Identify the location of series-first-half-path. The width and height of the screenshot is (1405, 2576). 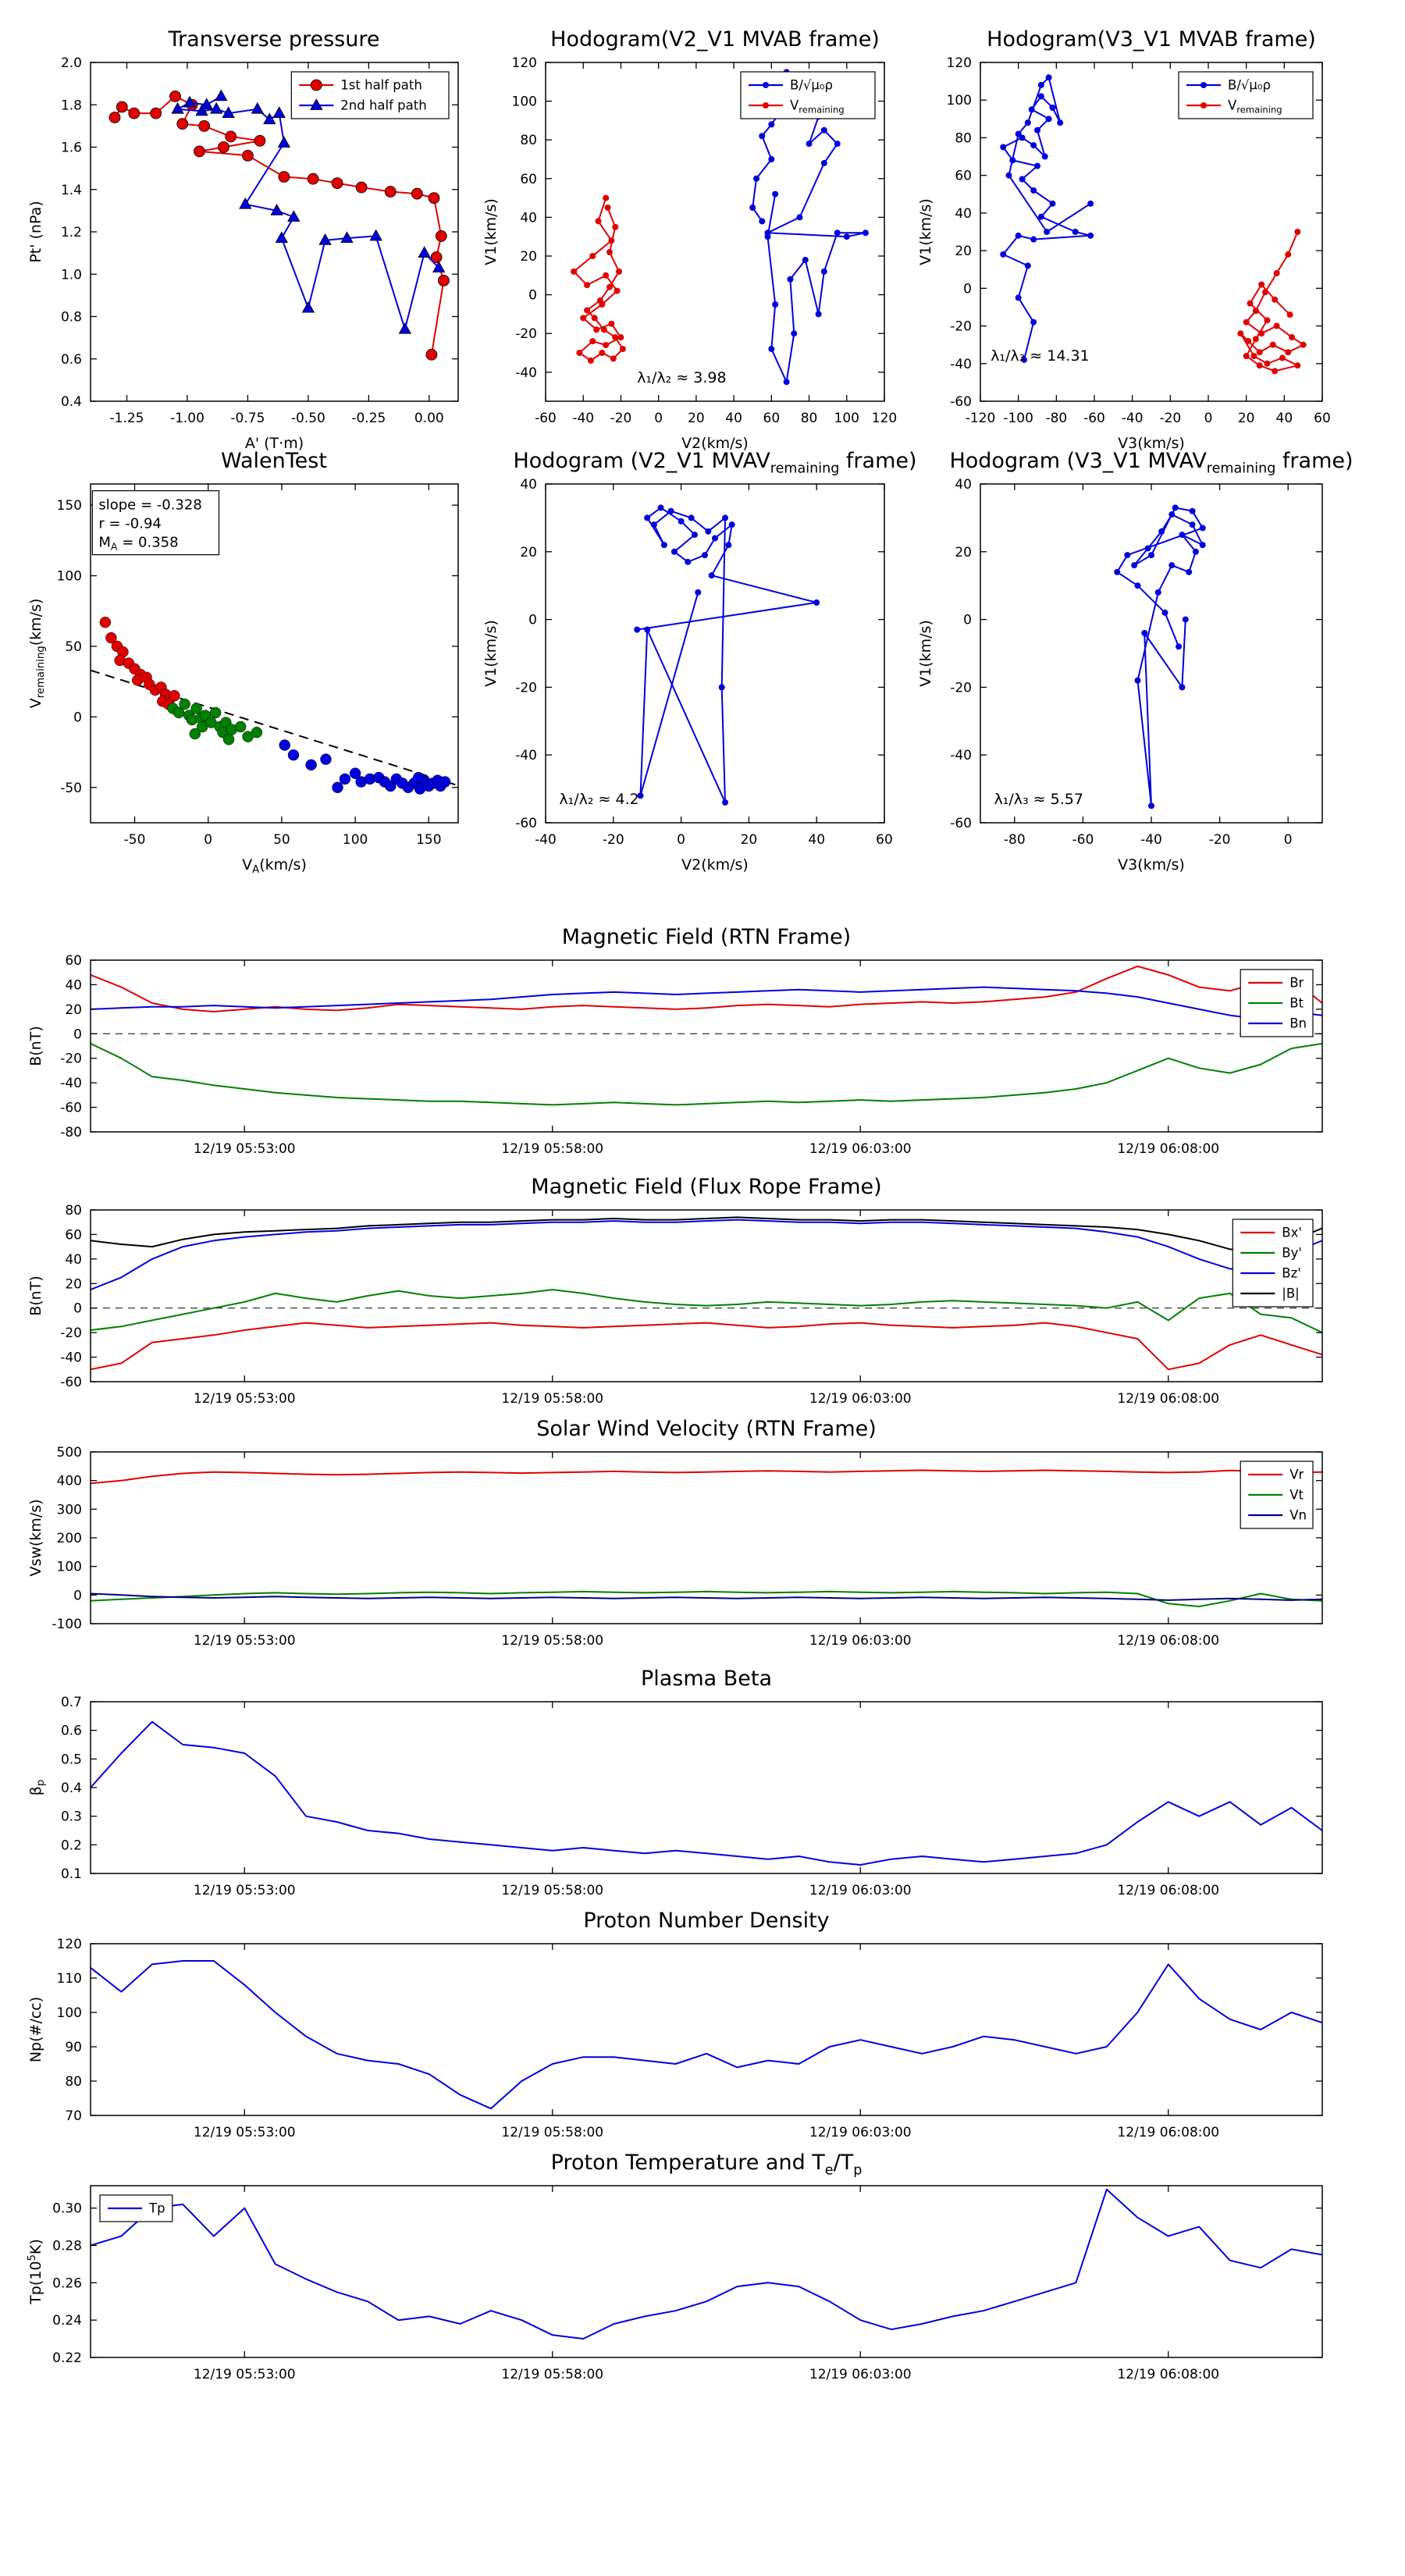
(279, 226).